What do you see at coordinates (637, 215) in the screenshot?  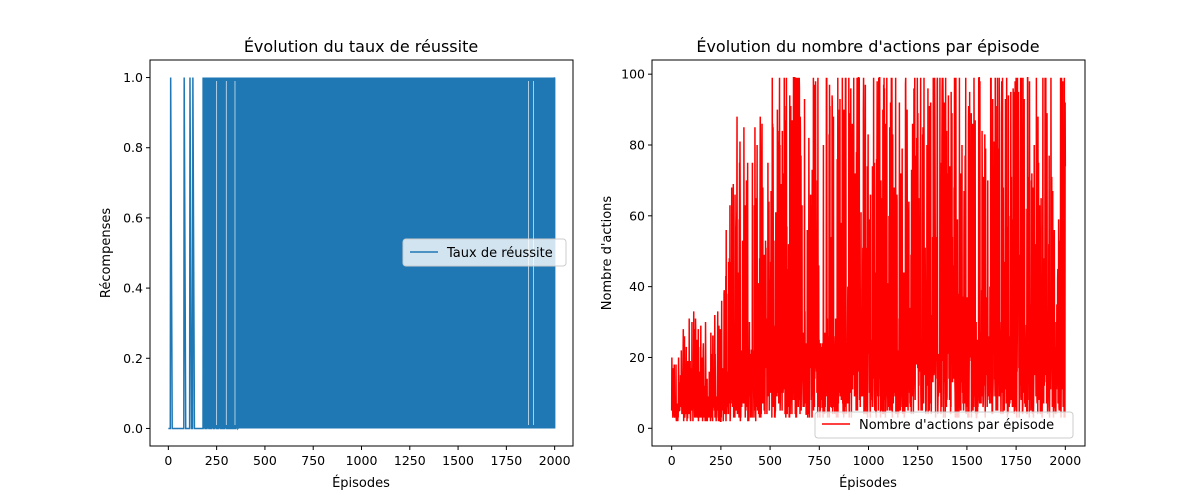 I see `y-tick-label: 60` at bounding box center [637, 215].